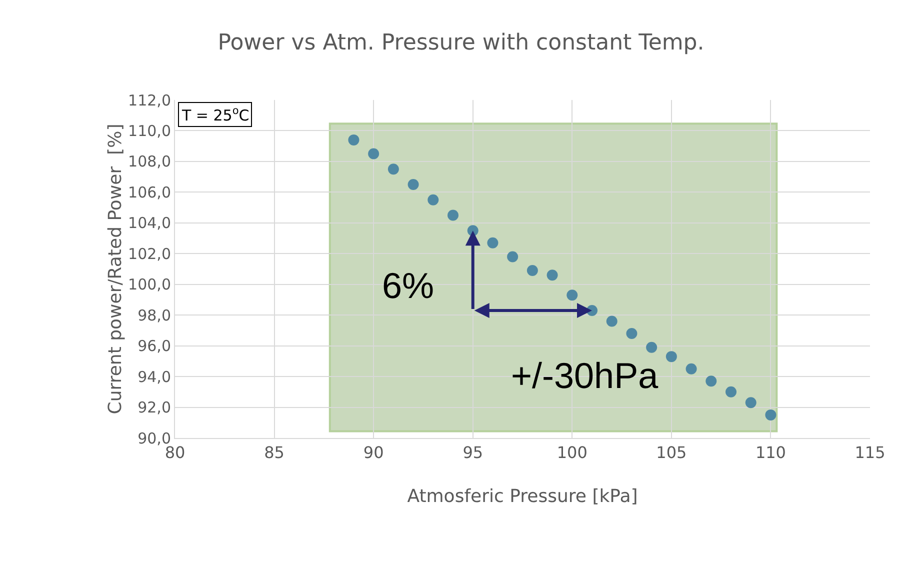 Image resolution: width=922 pixels, height=565 pixels. Describe the element at coordinates (149, 131) in the screenshot. I see `y-tick-label: 110,0` at that location.